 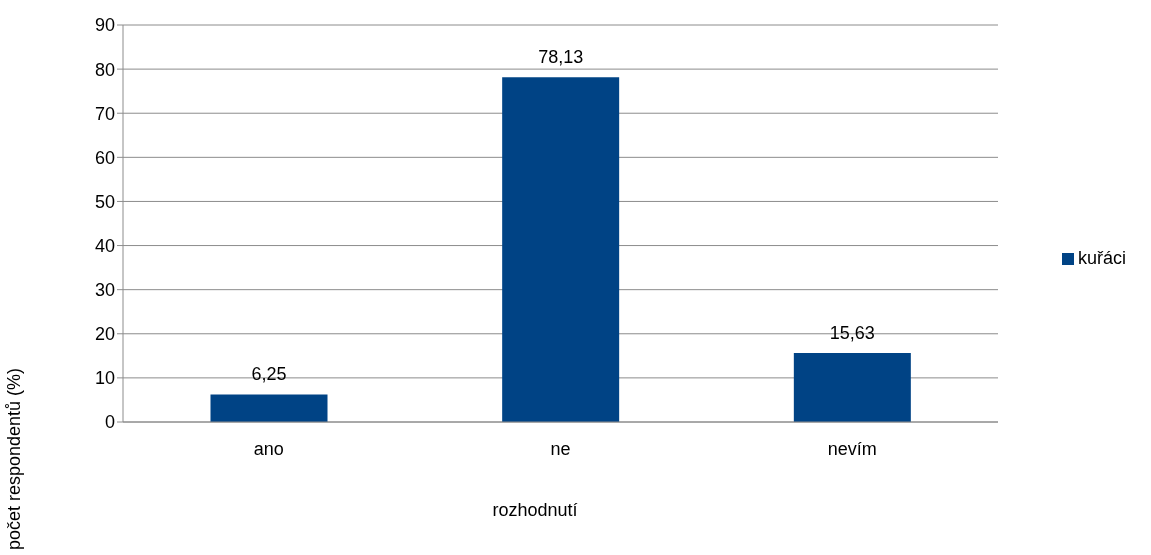 What do you see at coordinates (560, 448) in the screenshot?
I see `x-tick-label: ne` at bounding box center [560, 448].